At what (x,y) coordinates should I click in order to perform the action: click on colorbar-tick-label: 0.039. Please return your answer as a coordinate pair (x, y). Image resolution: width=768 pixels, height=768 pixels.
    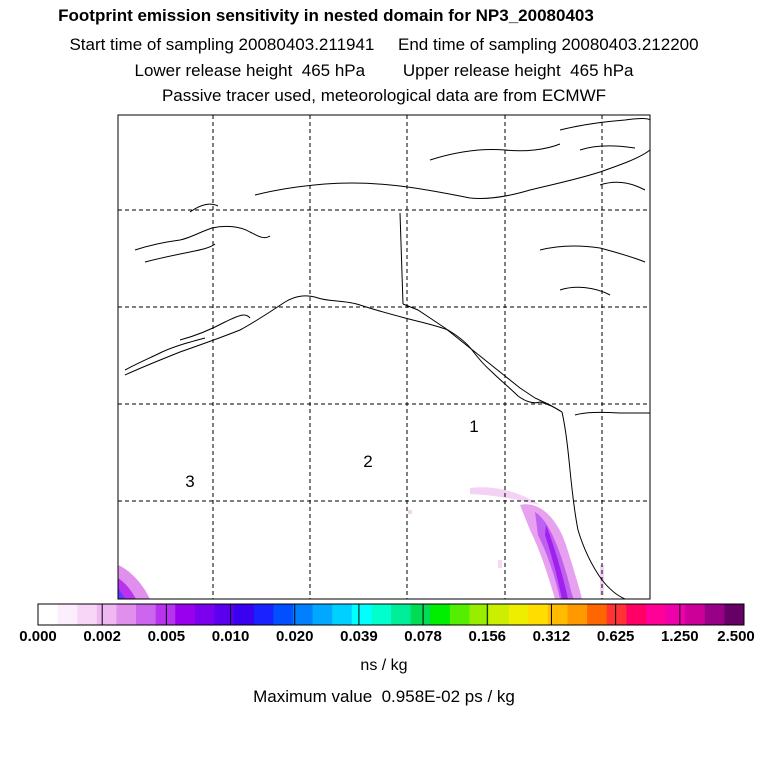
    Looking at the image, I should click on (359, 636).